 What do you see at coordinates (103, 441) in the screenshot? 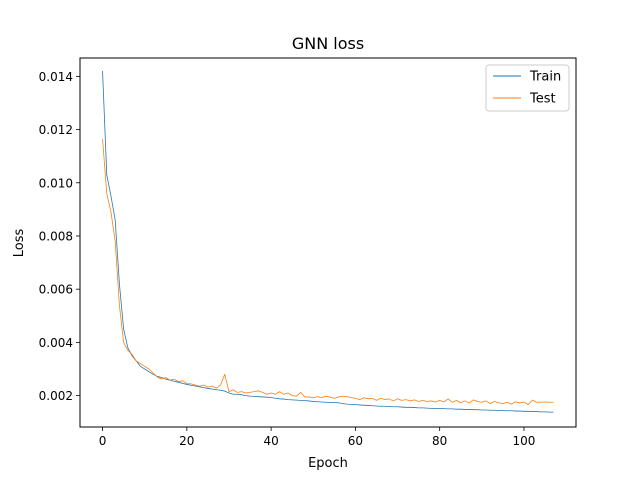
I see `x-tick-label: 0` at bounding box center [103, 441].